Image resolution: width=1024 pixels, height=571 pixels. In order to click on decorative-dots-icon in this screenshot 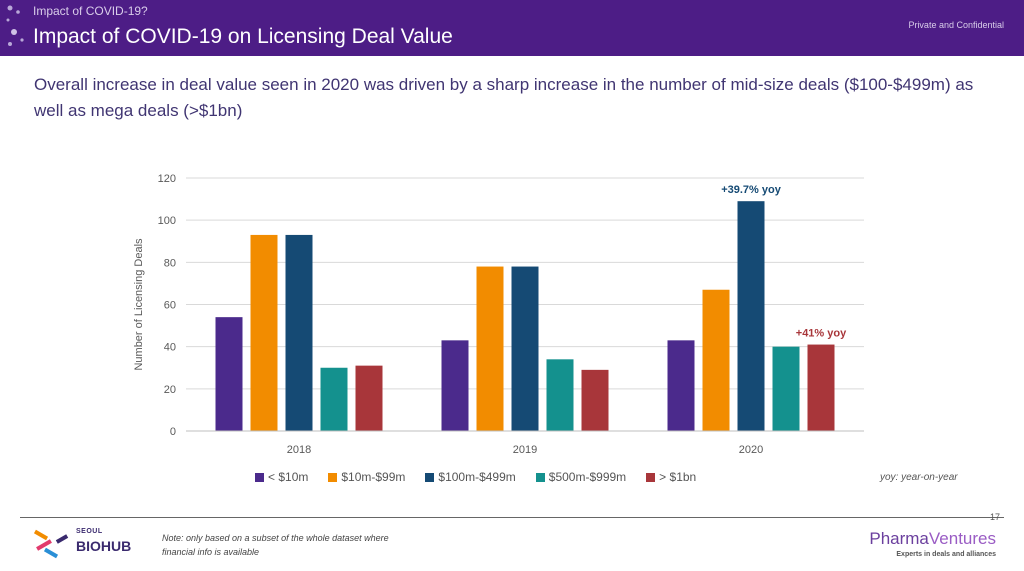, I will do `click(15, 25)`.